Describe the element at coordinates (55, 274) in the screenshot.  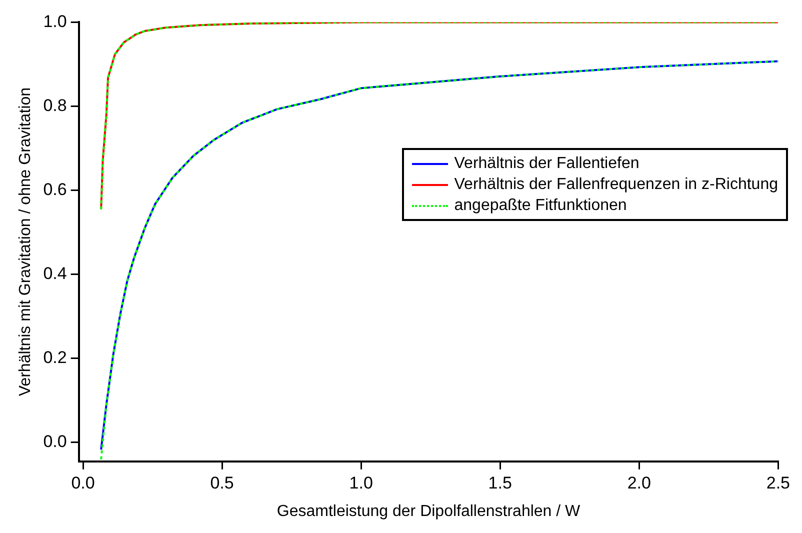
I see `y-tick-label: 0.4` at that location.